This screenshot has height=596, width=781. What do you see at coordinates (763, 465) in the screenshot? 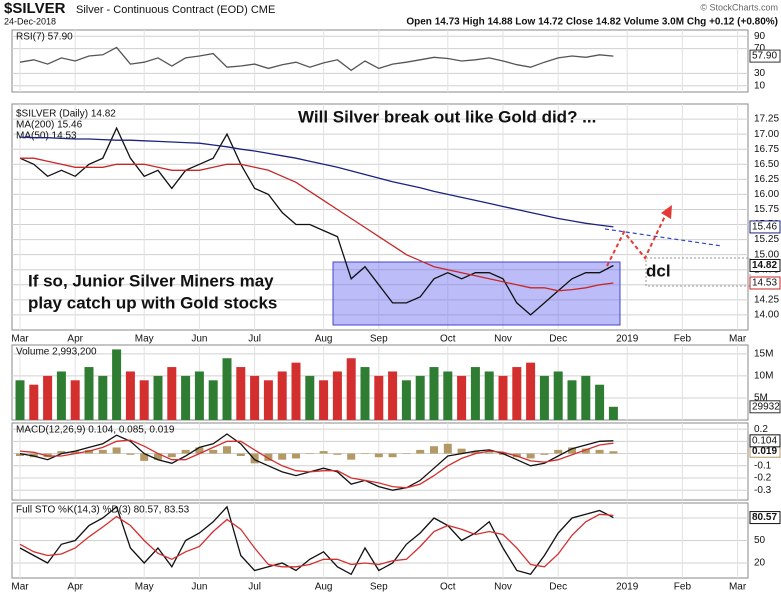
I see `y-tick-label: -0.1` at bounding box center [763, 465].